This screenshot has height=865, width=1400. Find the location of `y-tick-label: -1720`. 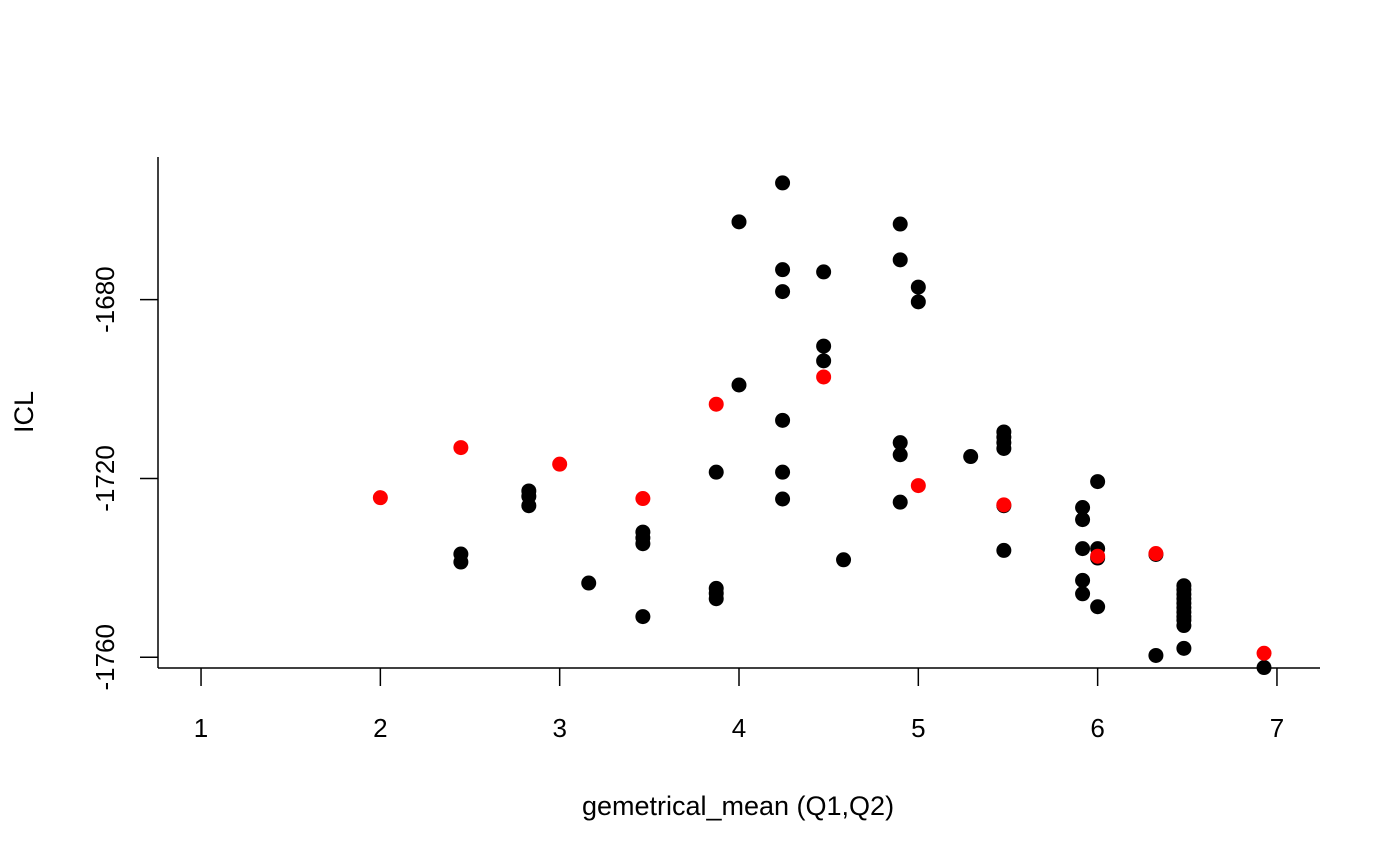

y-tick-label: -1720 is located at coordinates (105, 478).